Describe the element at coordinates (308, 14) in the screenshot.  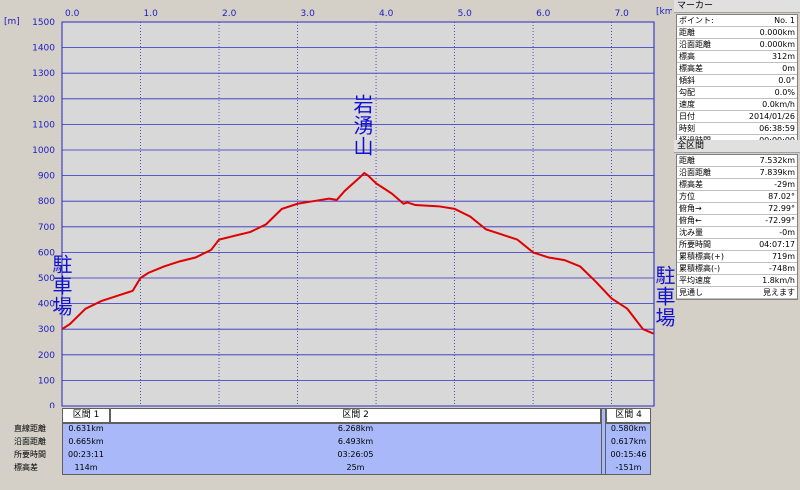
I see `x-tick-label: 3.0` at that location.